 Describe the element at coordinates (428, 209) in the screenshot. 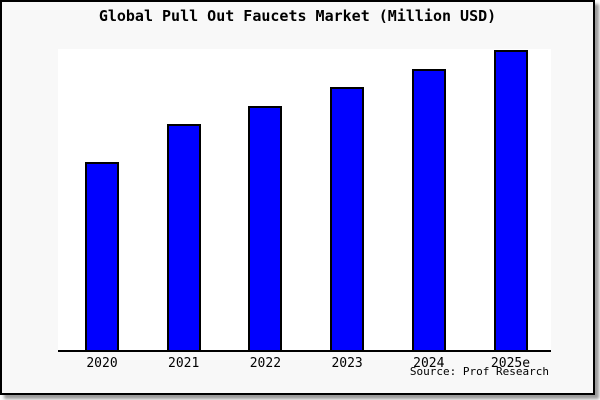

I see `bar-2024` at that location.